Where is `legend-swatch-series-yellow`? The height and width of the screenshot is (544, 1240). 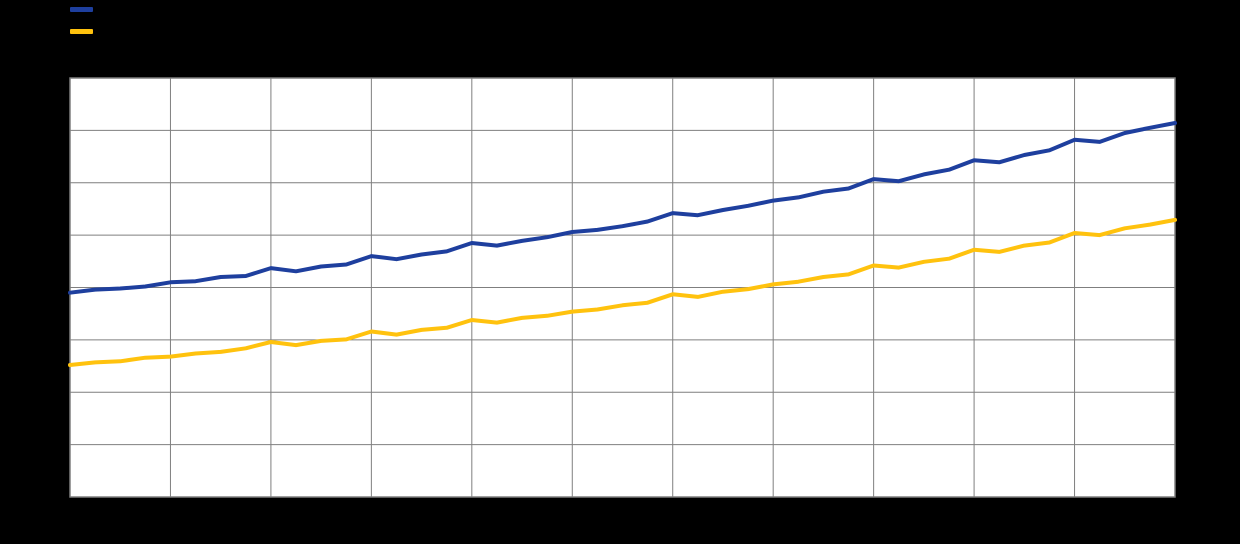 legend-swatch-series-yellow is located at coordinates (81, 31).